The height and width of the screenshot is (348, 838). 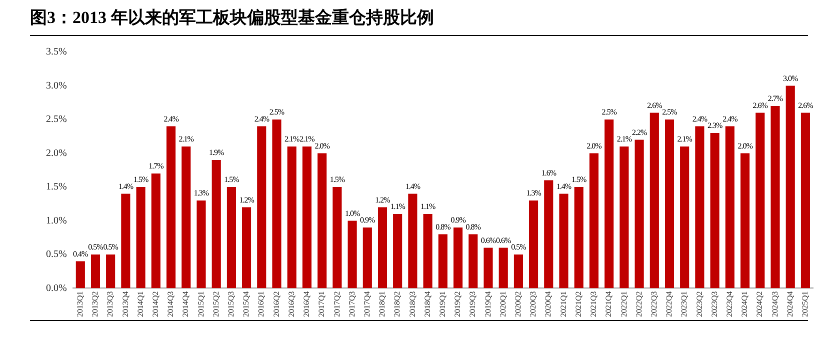 I want to click on y-tick-label: 1.5%, so click(x=56, y=187).